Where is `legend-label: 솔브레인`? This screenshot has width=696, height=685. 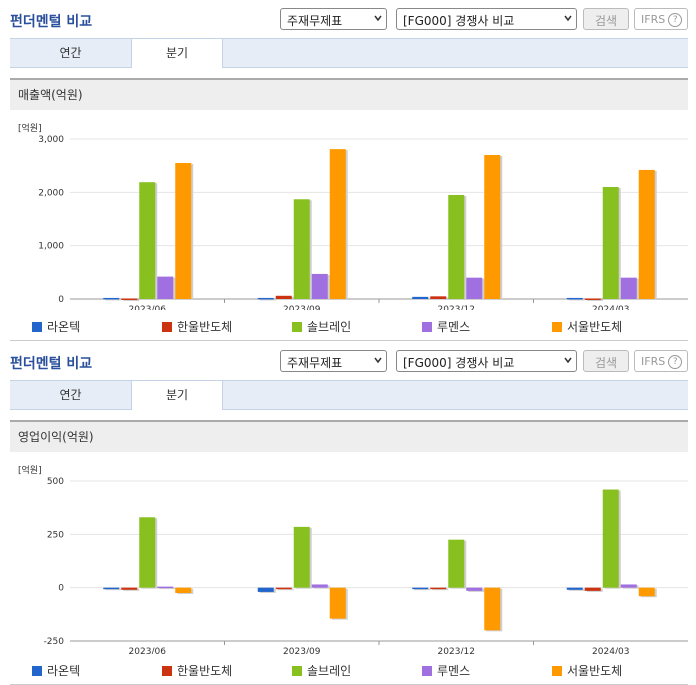
legend-label: 솔브레인 is located at coordinates (329, 327).